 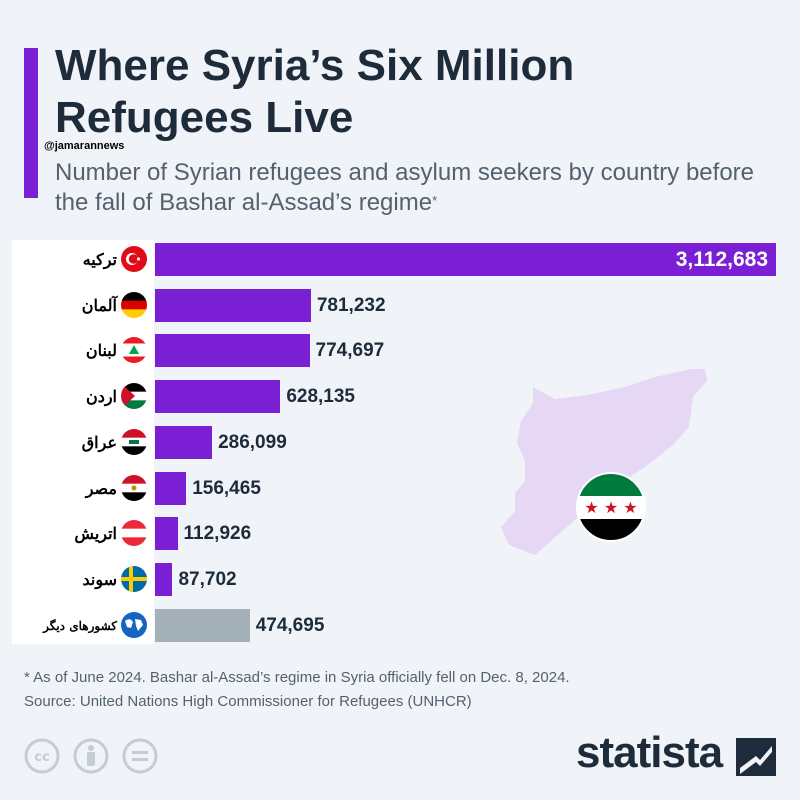 What do you see at coordinates (134, 259) in the screenshot?
I see `turkey-flag` at bounding box center [134, 259].